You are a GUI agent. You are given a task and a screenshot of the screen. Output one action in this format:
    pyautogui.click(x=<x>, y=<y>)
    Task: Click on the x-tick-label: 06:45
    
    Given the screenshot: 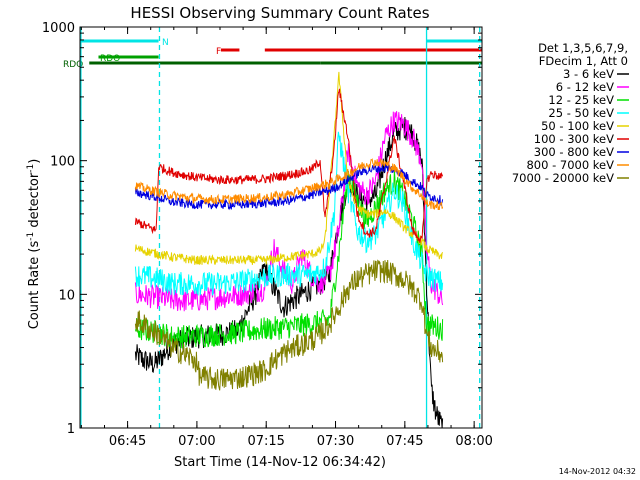 What is the action you would take?
    pyautogui.click(x=127, y=441)
    